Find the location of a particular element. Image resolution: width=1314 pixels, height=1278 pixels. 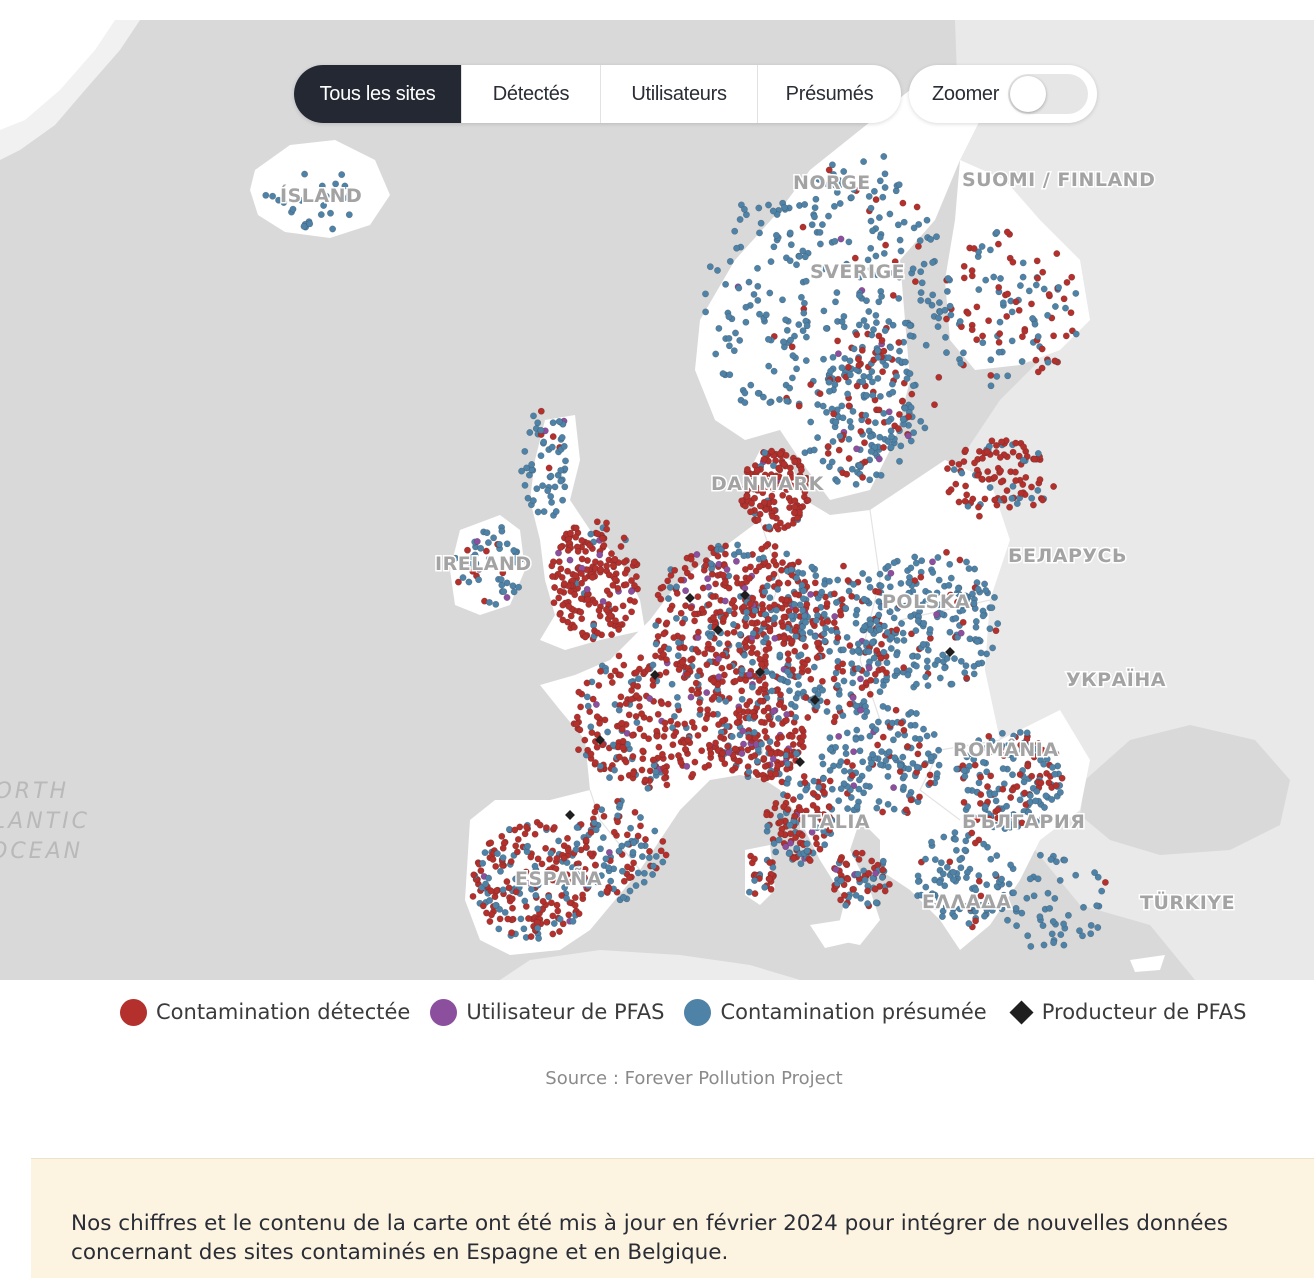

tab-all-sites: Tous les sites is located at coordinates (378, 94).